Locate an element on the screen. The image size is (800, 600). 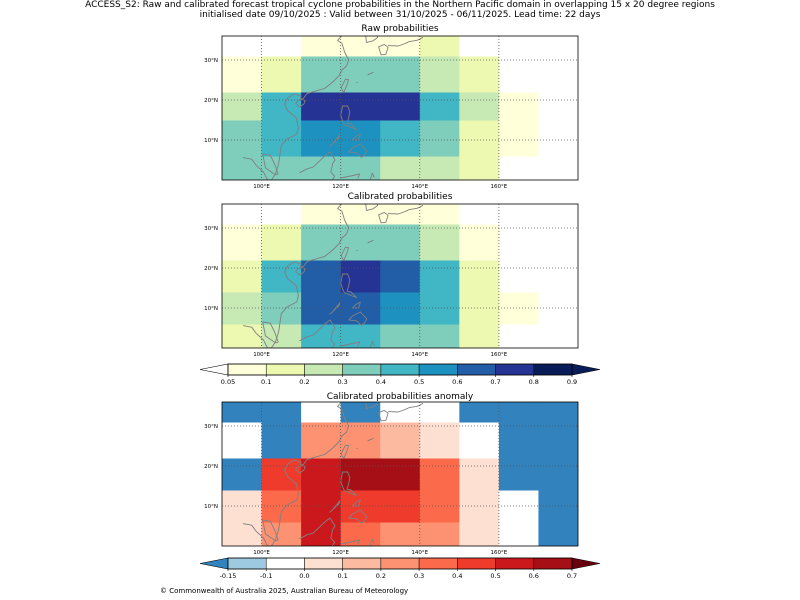
probability-colorbar: 0.05 0.1 0.2 0.3 0.4 0.5 0.6 0.7 0.8 0.9 is located at coordinates (400, 374).